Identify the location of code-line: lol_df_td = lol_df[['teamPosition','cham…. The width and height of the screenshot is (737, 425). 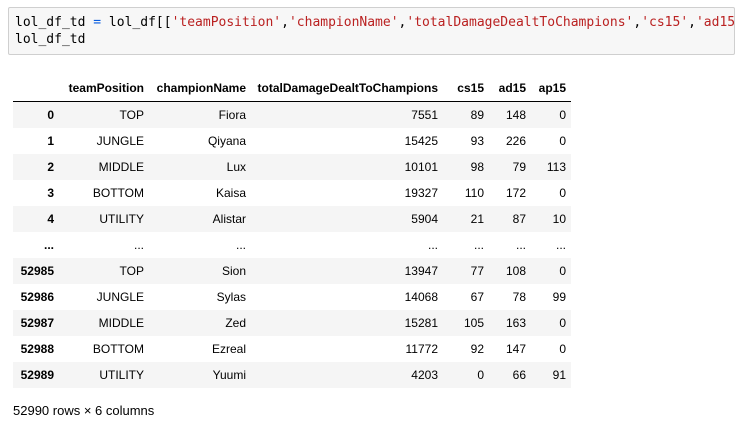
(376, 22).